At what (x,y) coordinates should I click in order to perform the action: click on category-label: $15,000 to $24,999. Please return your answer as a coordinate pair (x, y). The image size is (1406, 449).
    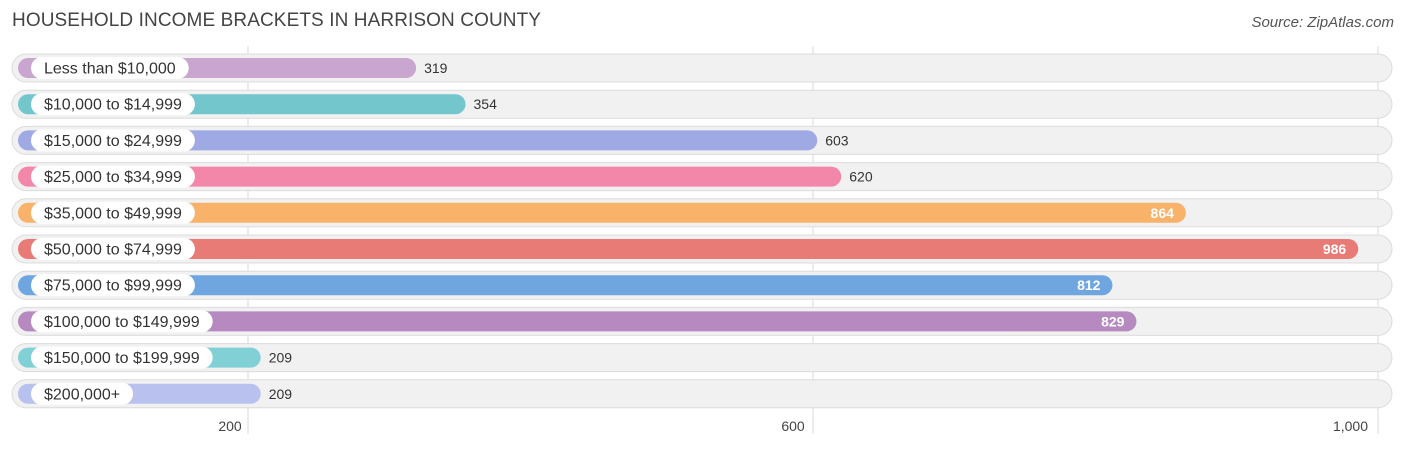
    Looking at the image, I should click on (113, 141).